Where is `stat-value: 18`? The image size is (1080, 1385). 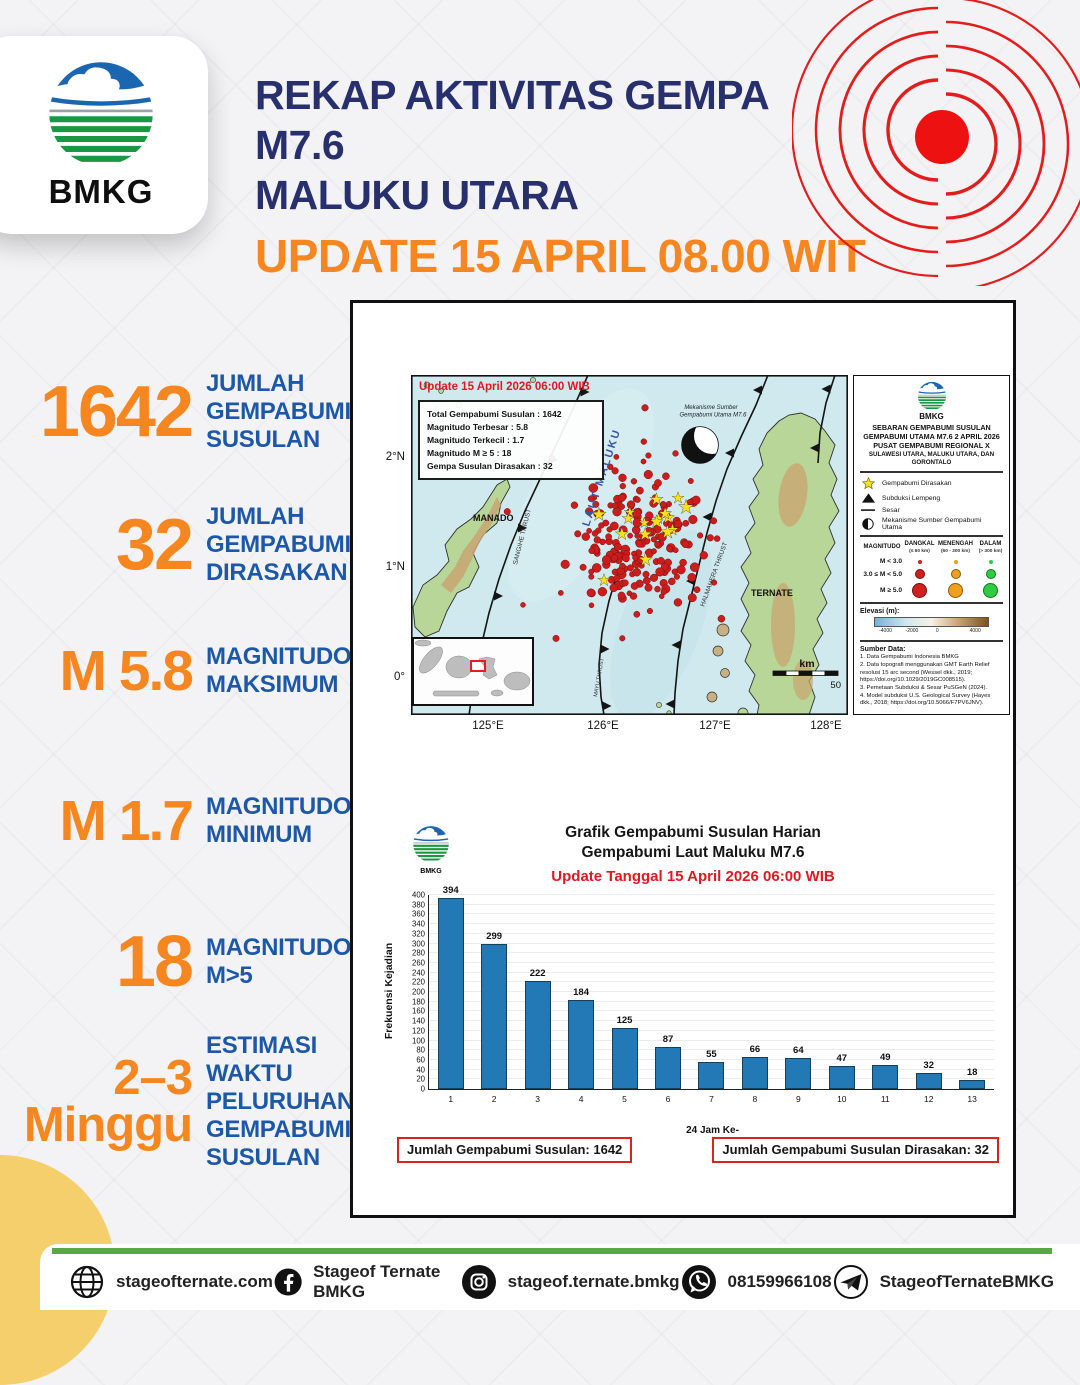
stat-value: 18 is located at coordinates (154, 961).